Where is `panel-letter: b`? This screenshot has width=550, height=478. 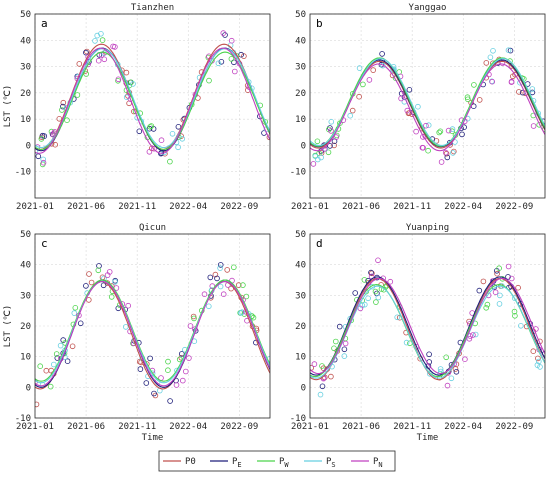
panel-letter: b is located at coordinates (319, 23).